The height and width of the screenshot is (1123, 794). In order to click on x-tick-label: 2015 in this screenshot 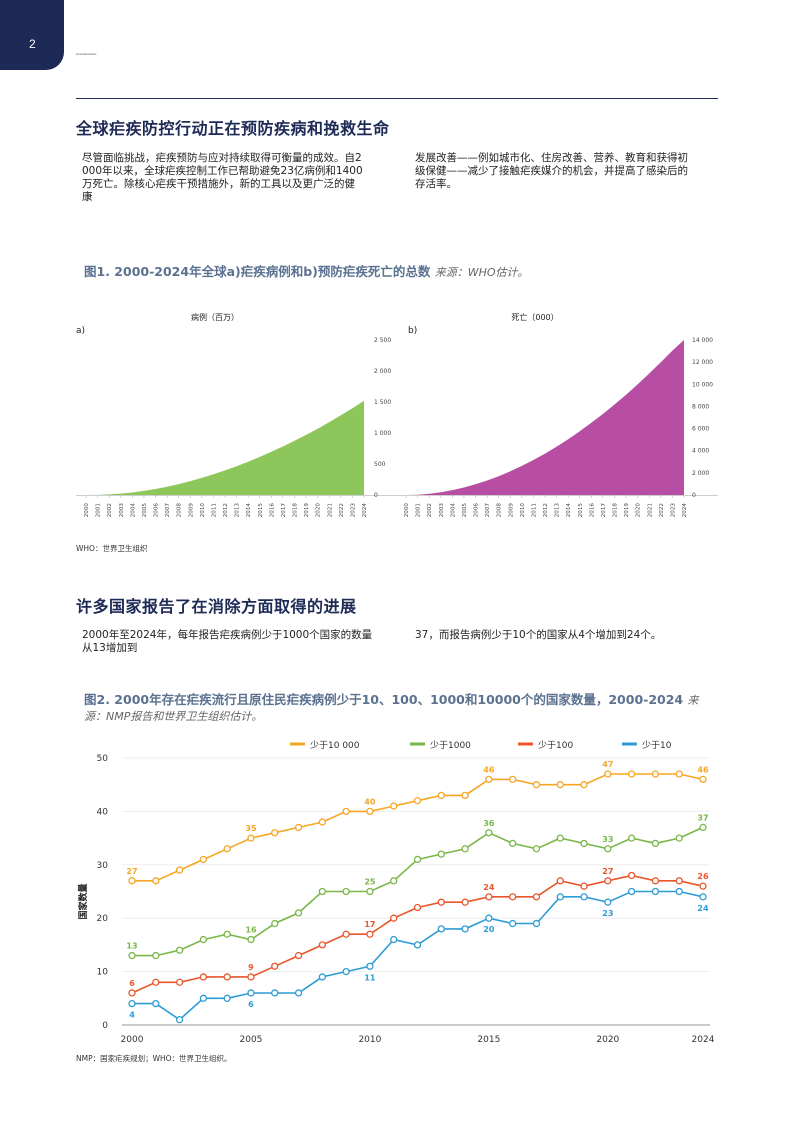, I will do `click(261, 510)`.